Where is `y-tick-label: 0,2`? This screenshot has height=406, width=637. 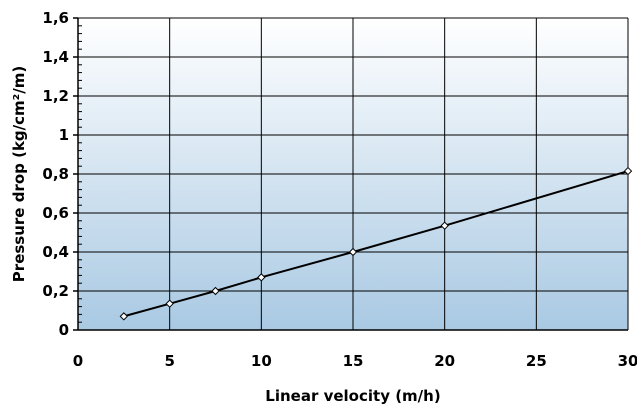
y-tick-label: 0,2 is located at coordinates (55, 291).